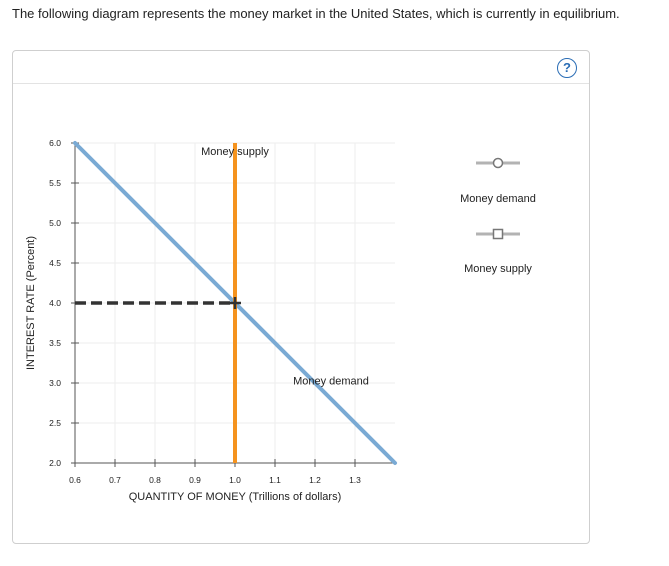  I want to click on y-tick-label: 4.5, so click(55, 263).